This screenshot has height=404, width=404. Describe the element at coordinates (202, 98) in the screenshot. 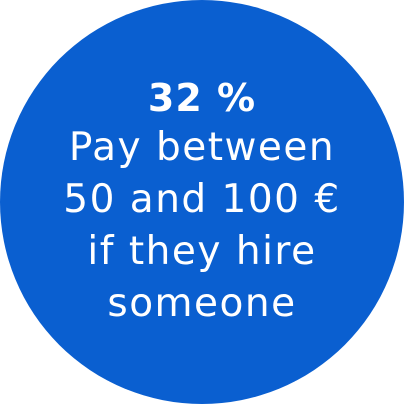

I see `stat-percentage: 32 %` at that location.